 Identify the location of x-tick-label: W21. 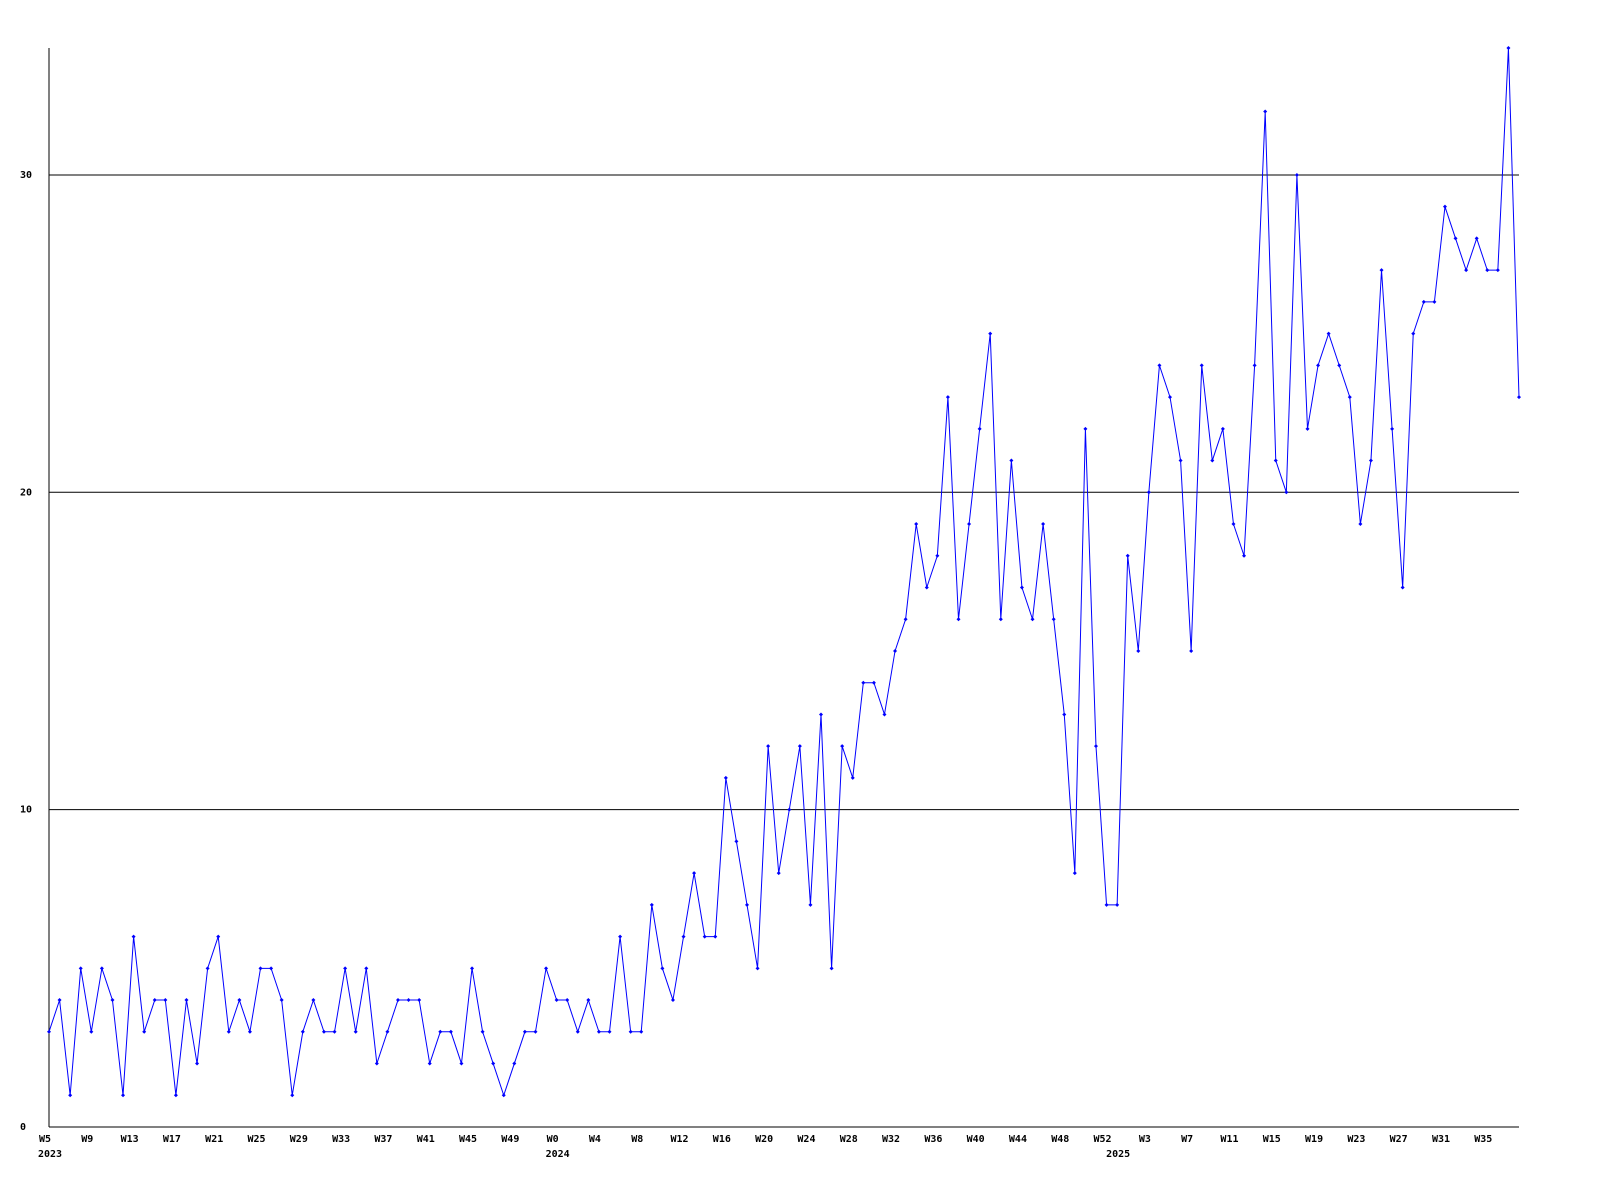
(214, 1139).